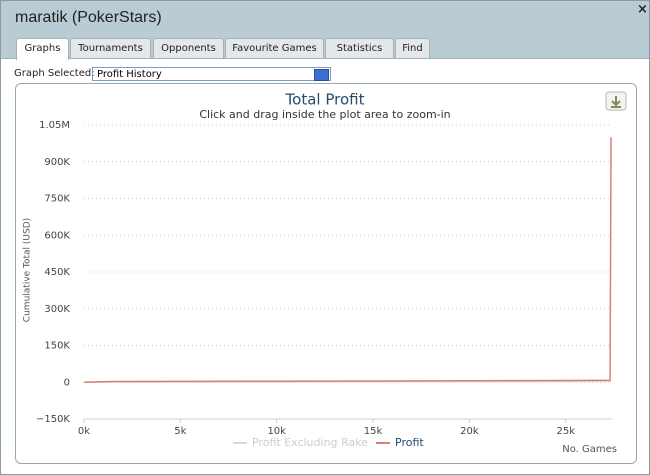 This screenshot has height=475, width=650. I want to click on dropdown-button, so click(321, 75).